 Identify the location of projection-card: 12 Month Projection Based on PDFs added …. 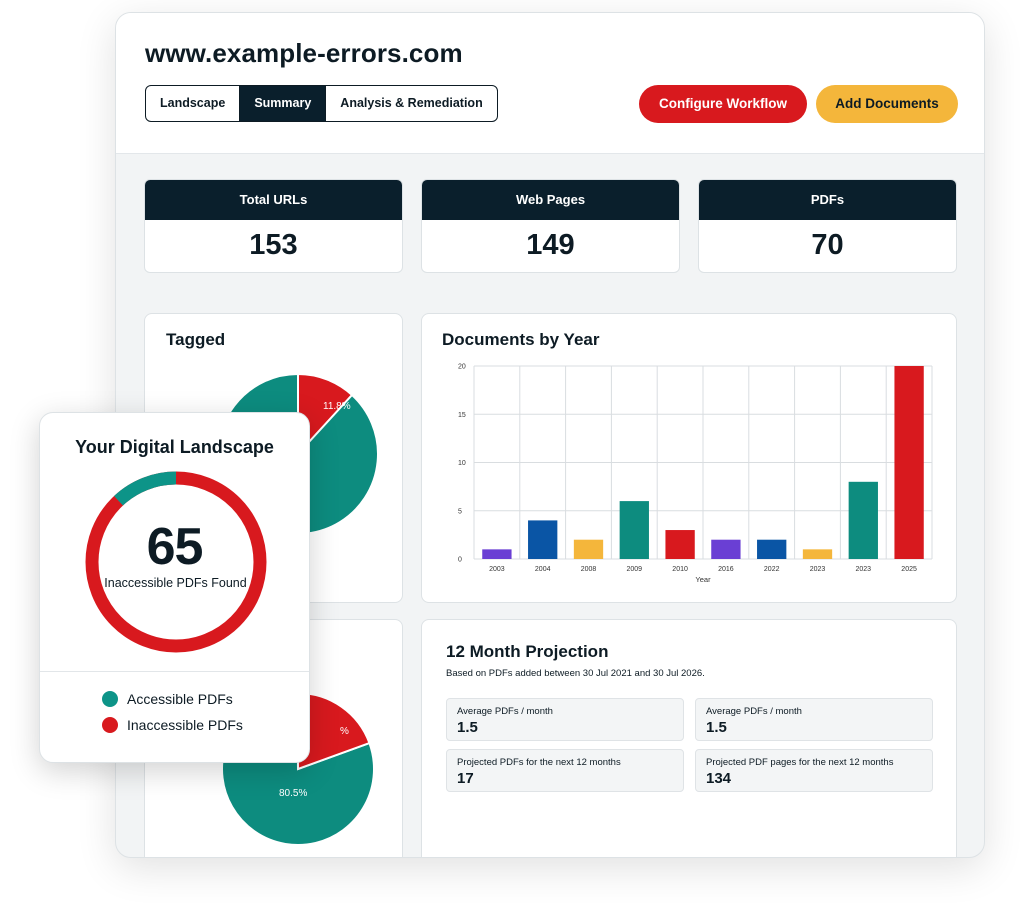
(689, 738).